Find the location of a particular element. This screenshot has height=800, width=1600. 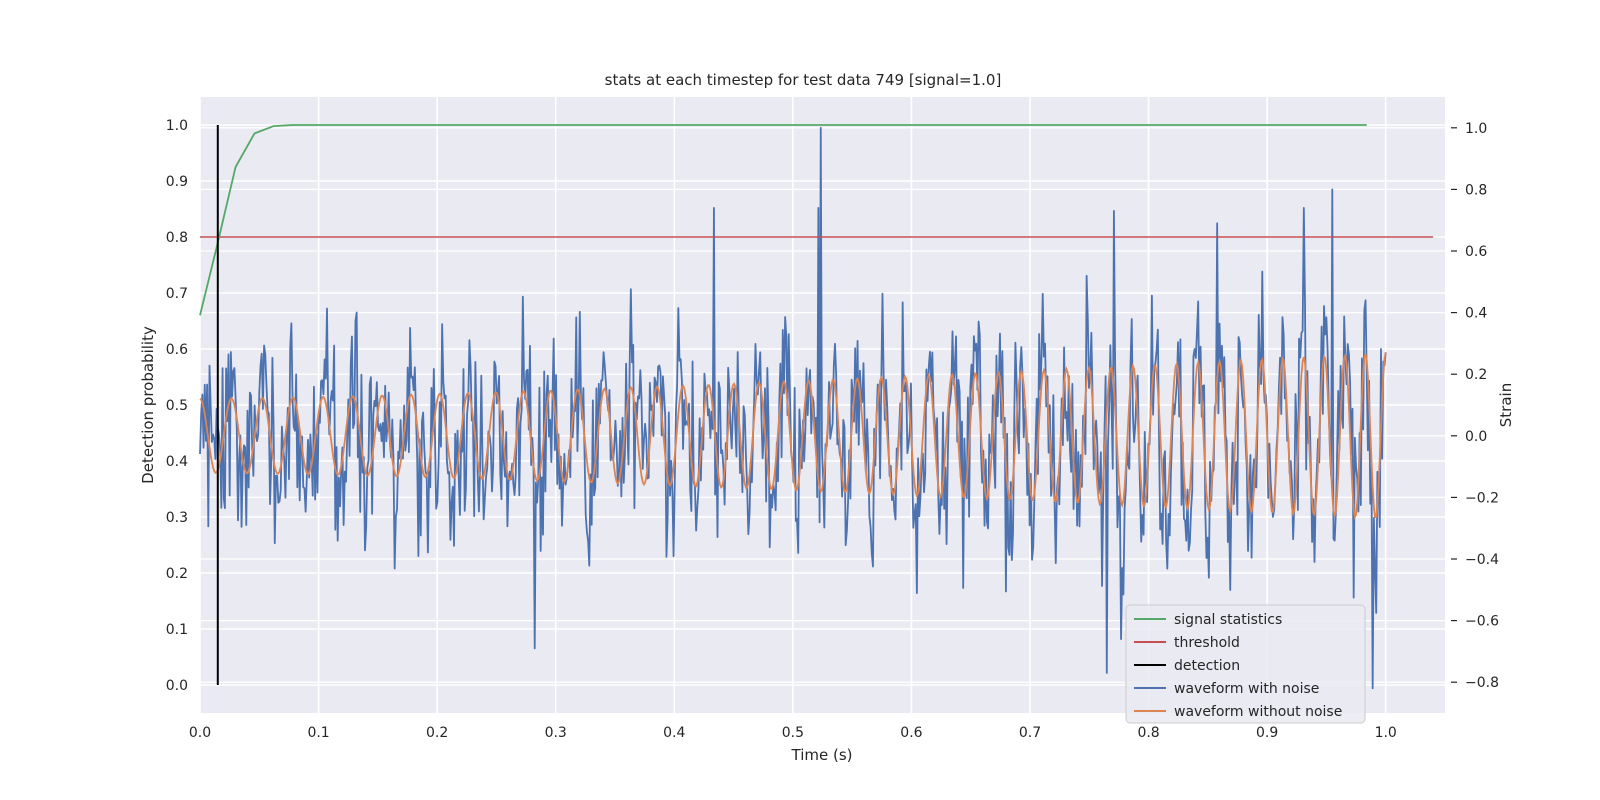

y-right-tick-label: −0.8 is located at coordinates (1482, 683).